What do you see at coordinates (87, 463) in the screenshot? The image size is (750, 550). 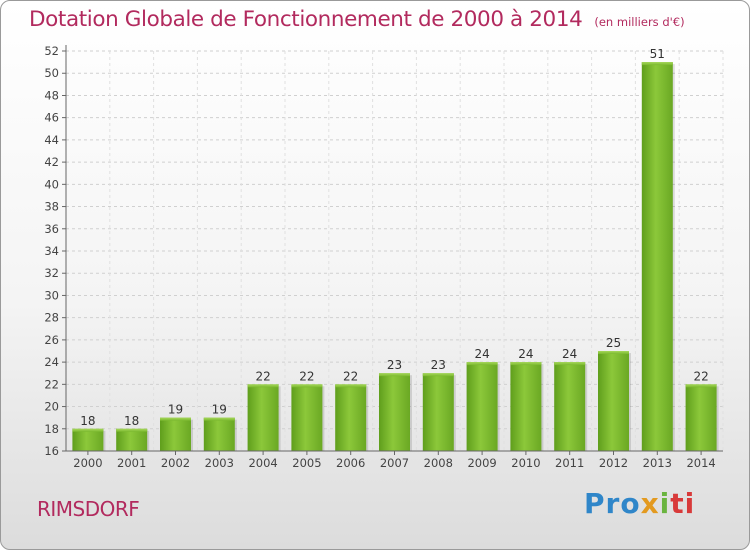 I see `x-tick-label: 2000` at bounding box center [87, 463].